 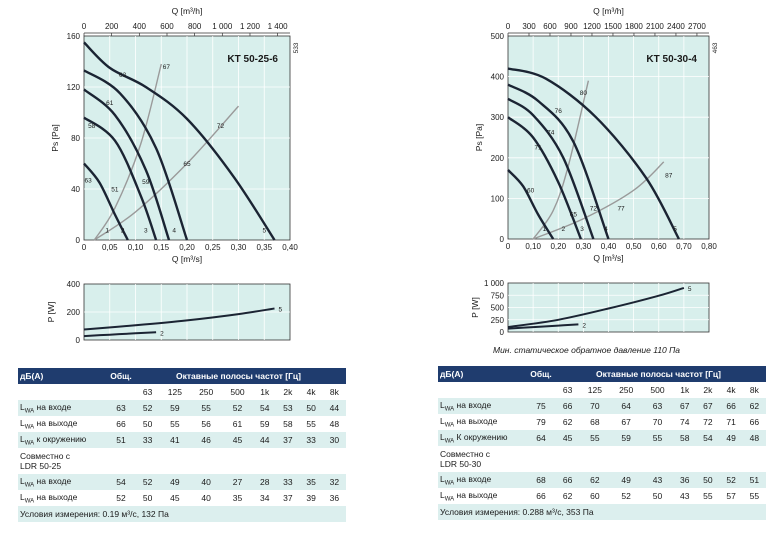 I want to click on band-value: 54, so click(x=265, y=408).